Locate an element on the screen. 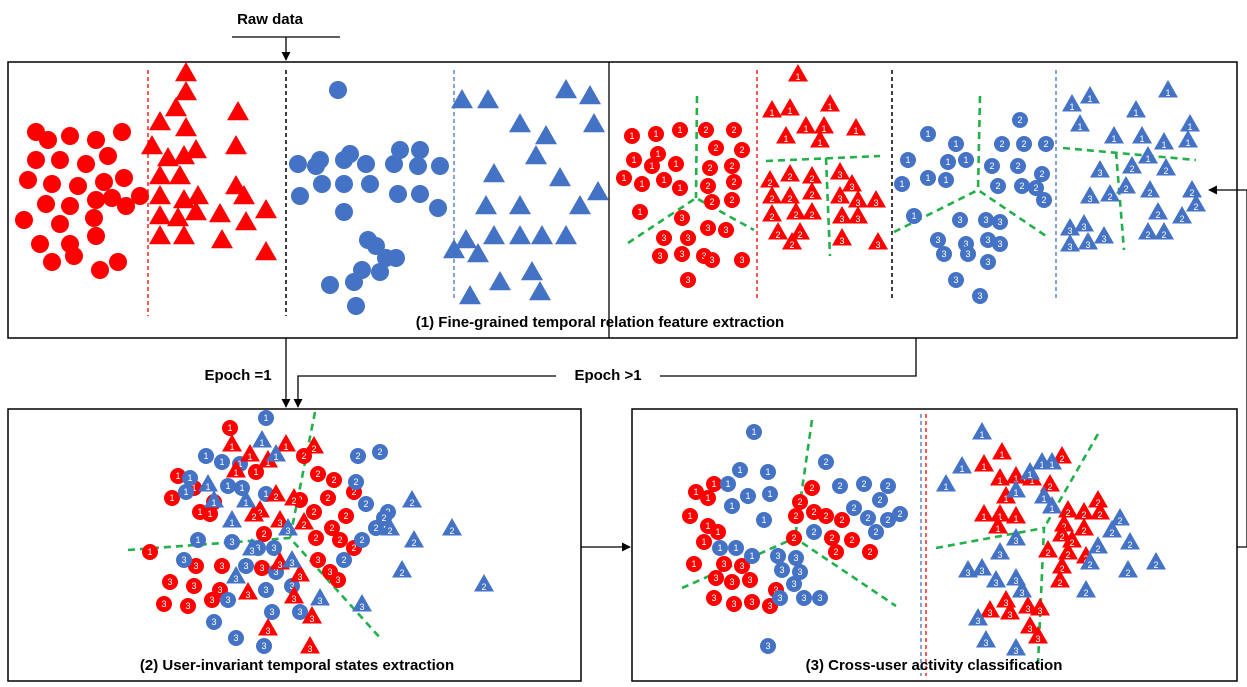 The image size is (1247, 687). epoch-eq1-label: Epoch =1 is located at coordinates (237, 375).